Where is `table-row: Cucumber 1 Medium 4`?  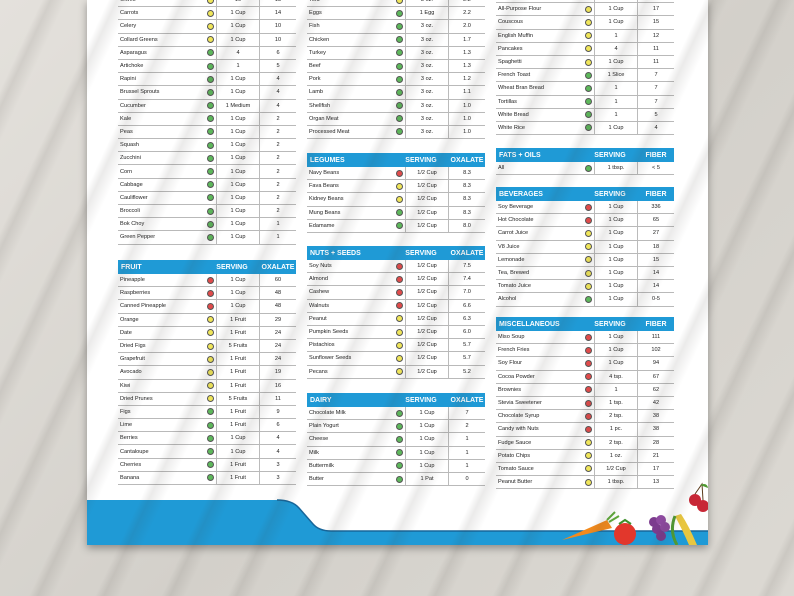
table-row: Cucumber 1 Medium 4 is located at coordinates (207, 106).